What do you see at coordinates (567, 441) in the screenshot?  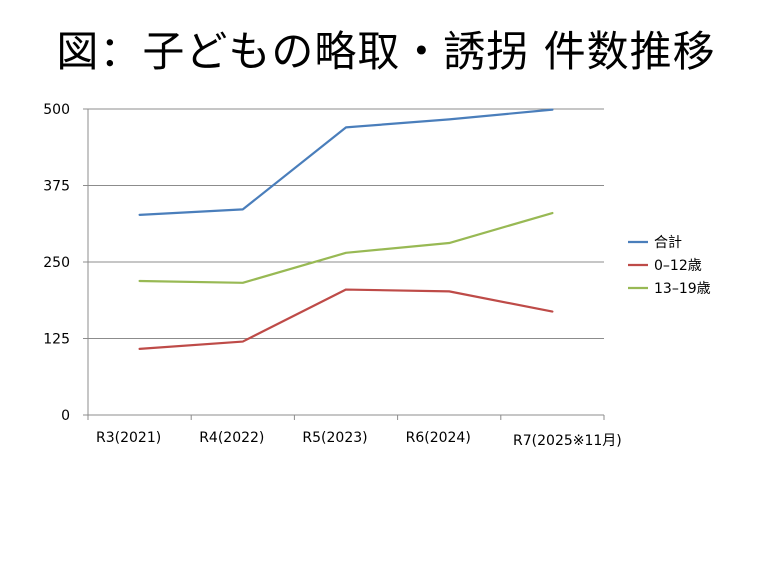 I see `x-tick-label: R7(2025※11月)` at bounding box center [567, 441].